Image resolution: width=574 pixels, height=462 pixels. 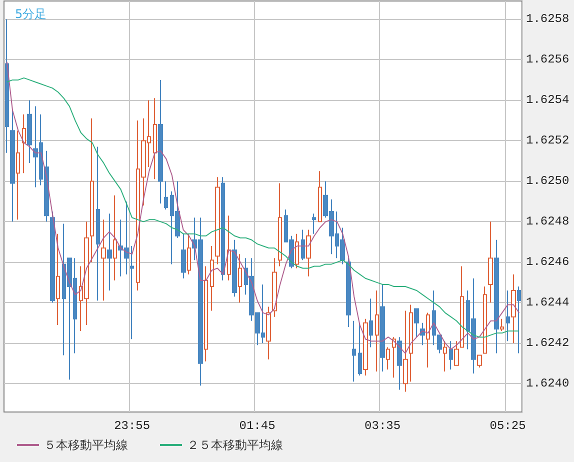 What do you see at coordinates (548, 141) in the screenshot?
I see `y-tick-label: 1.6252` at bounding box center [548, 141].